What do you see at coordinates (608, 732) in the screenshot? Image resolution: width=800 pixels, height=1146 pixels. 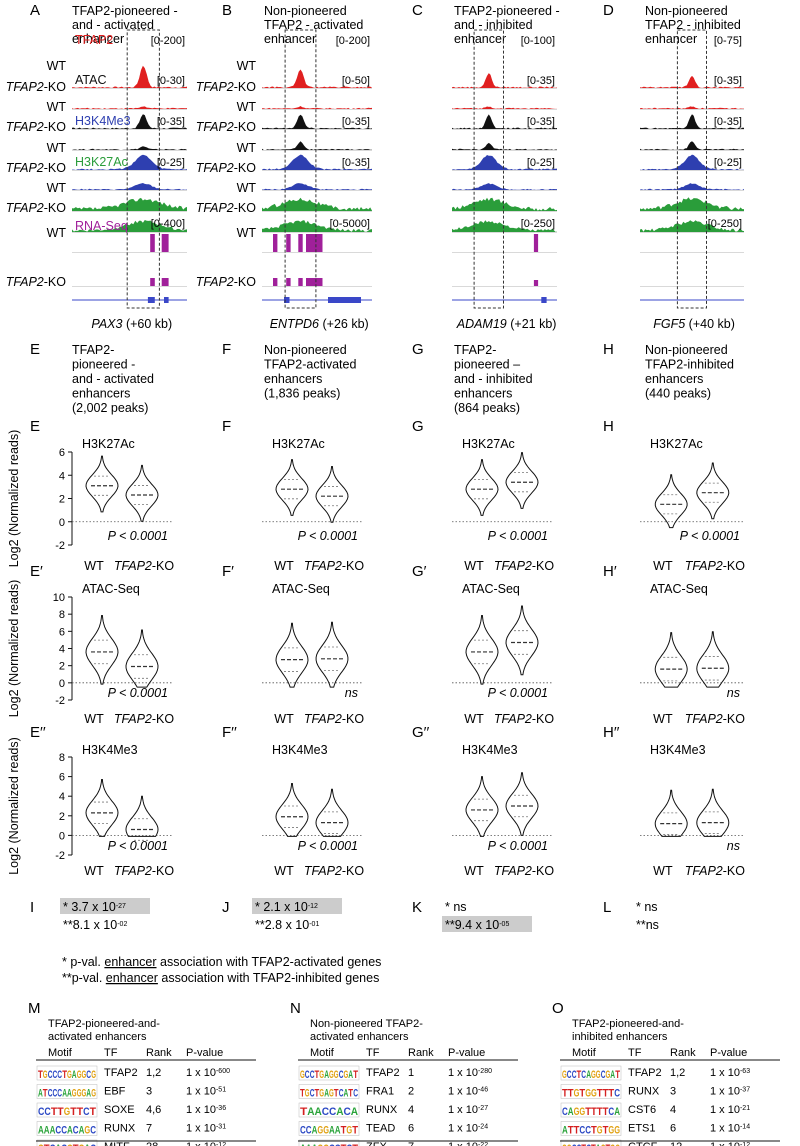 I see `letter: H` at bounding box center [608, 732].